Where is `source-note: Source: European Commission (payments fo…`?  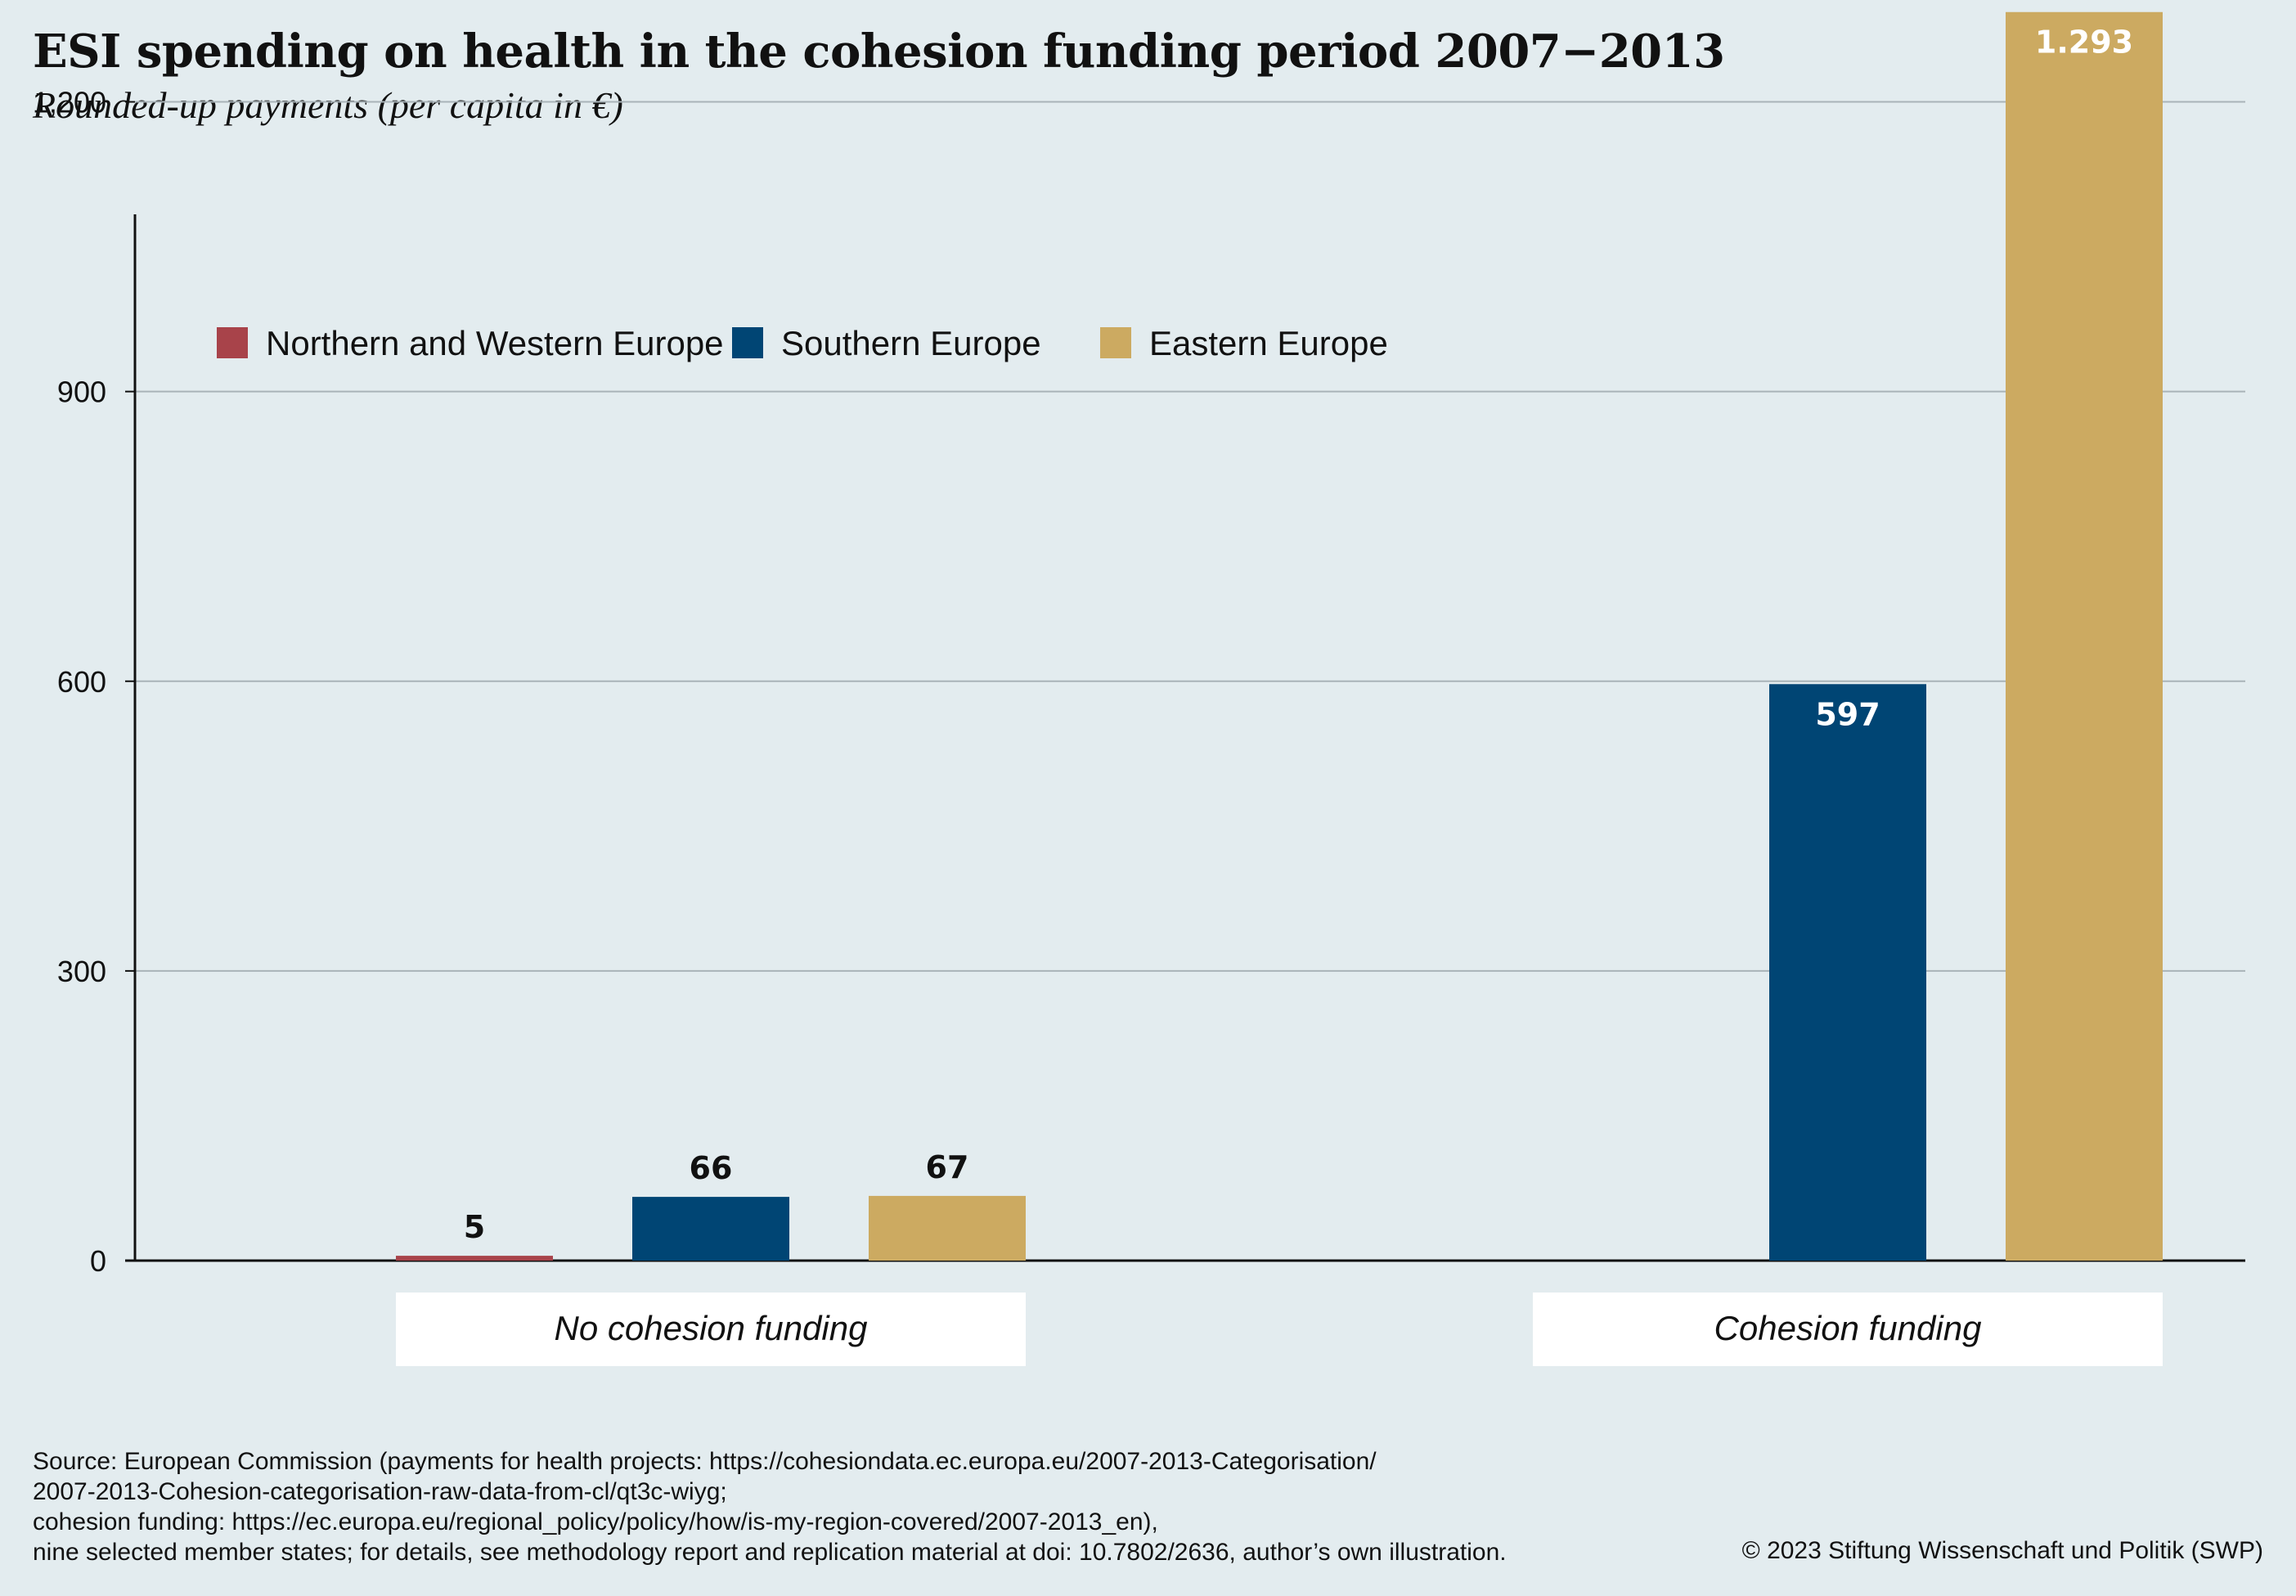 source-note: Source: European Commission (payments fo… is located at coordinates (770, 1506).